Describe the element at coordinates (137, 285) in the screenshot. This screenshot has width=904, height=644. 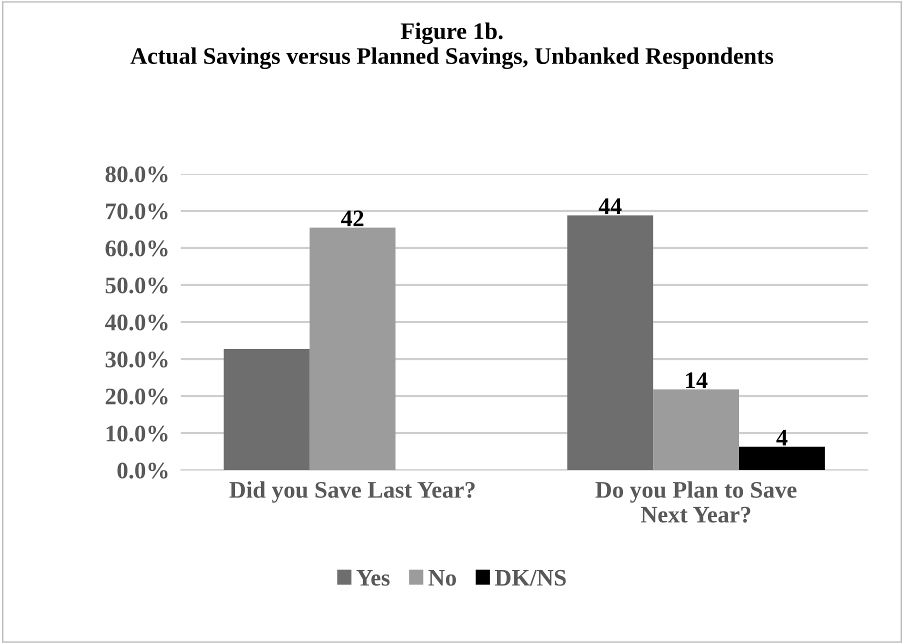
I see `y-tick-label: 50.0%` at that location.